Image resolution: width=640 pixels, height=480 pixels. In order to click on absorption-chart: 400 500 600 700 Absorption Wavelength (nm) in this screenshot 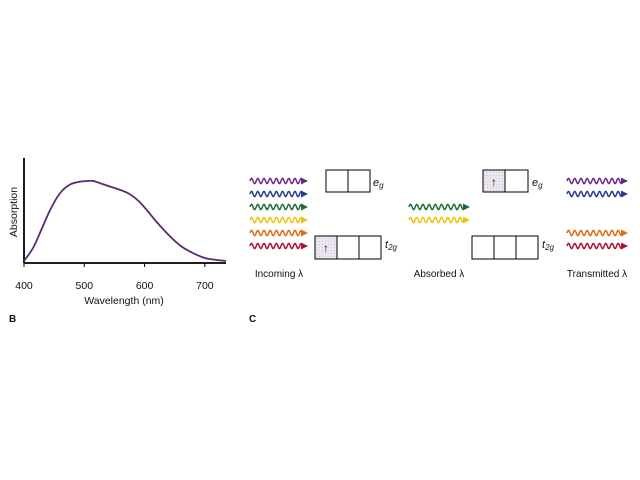, I will do `click(117, 232)`.